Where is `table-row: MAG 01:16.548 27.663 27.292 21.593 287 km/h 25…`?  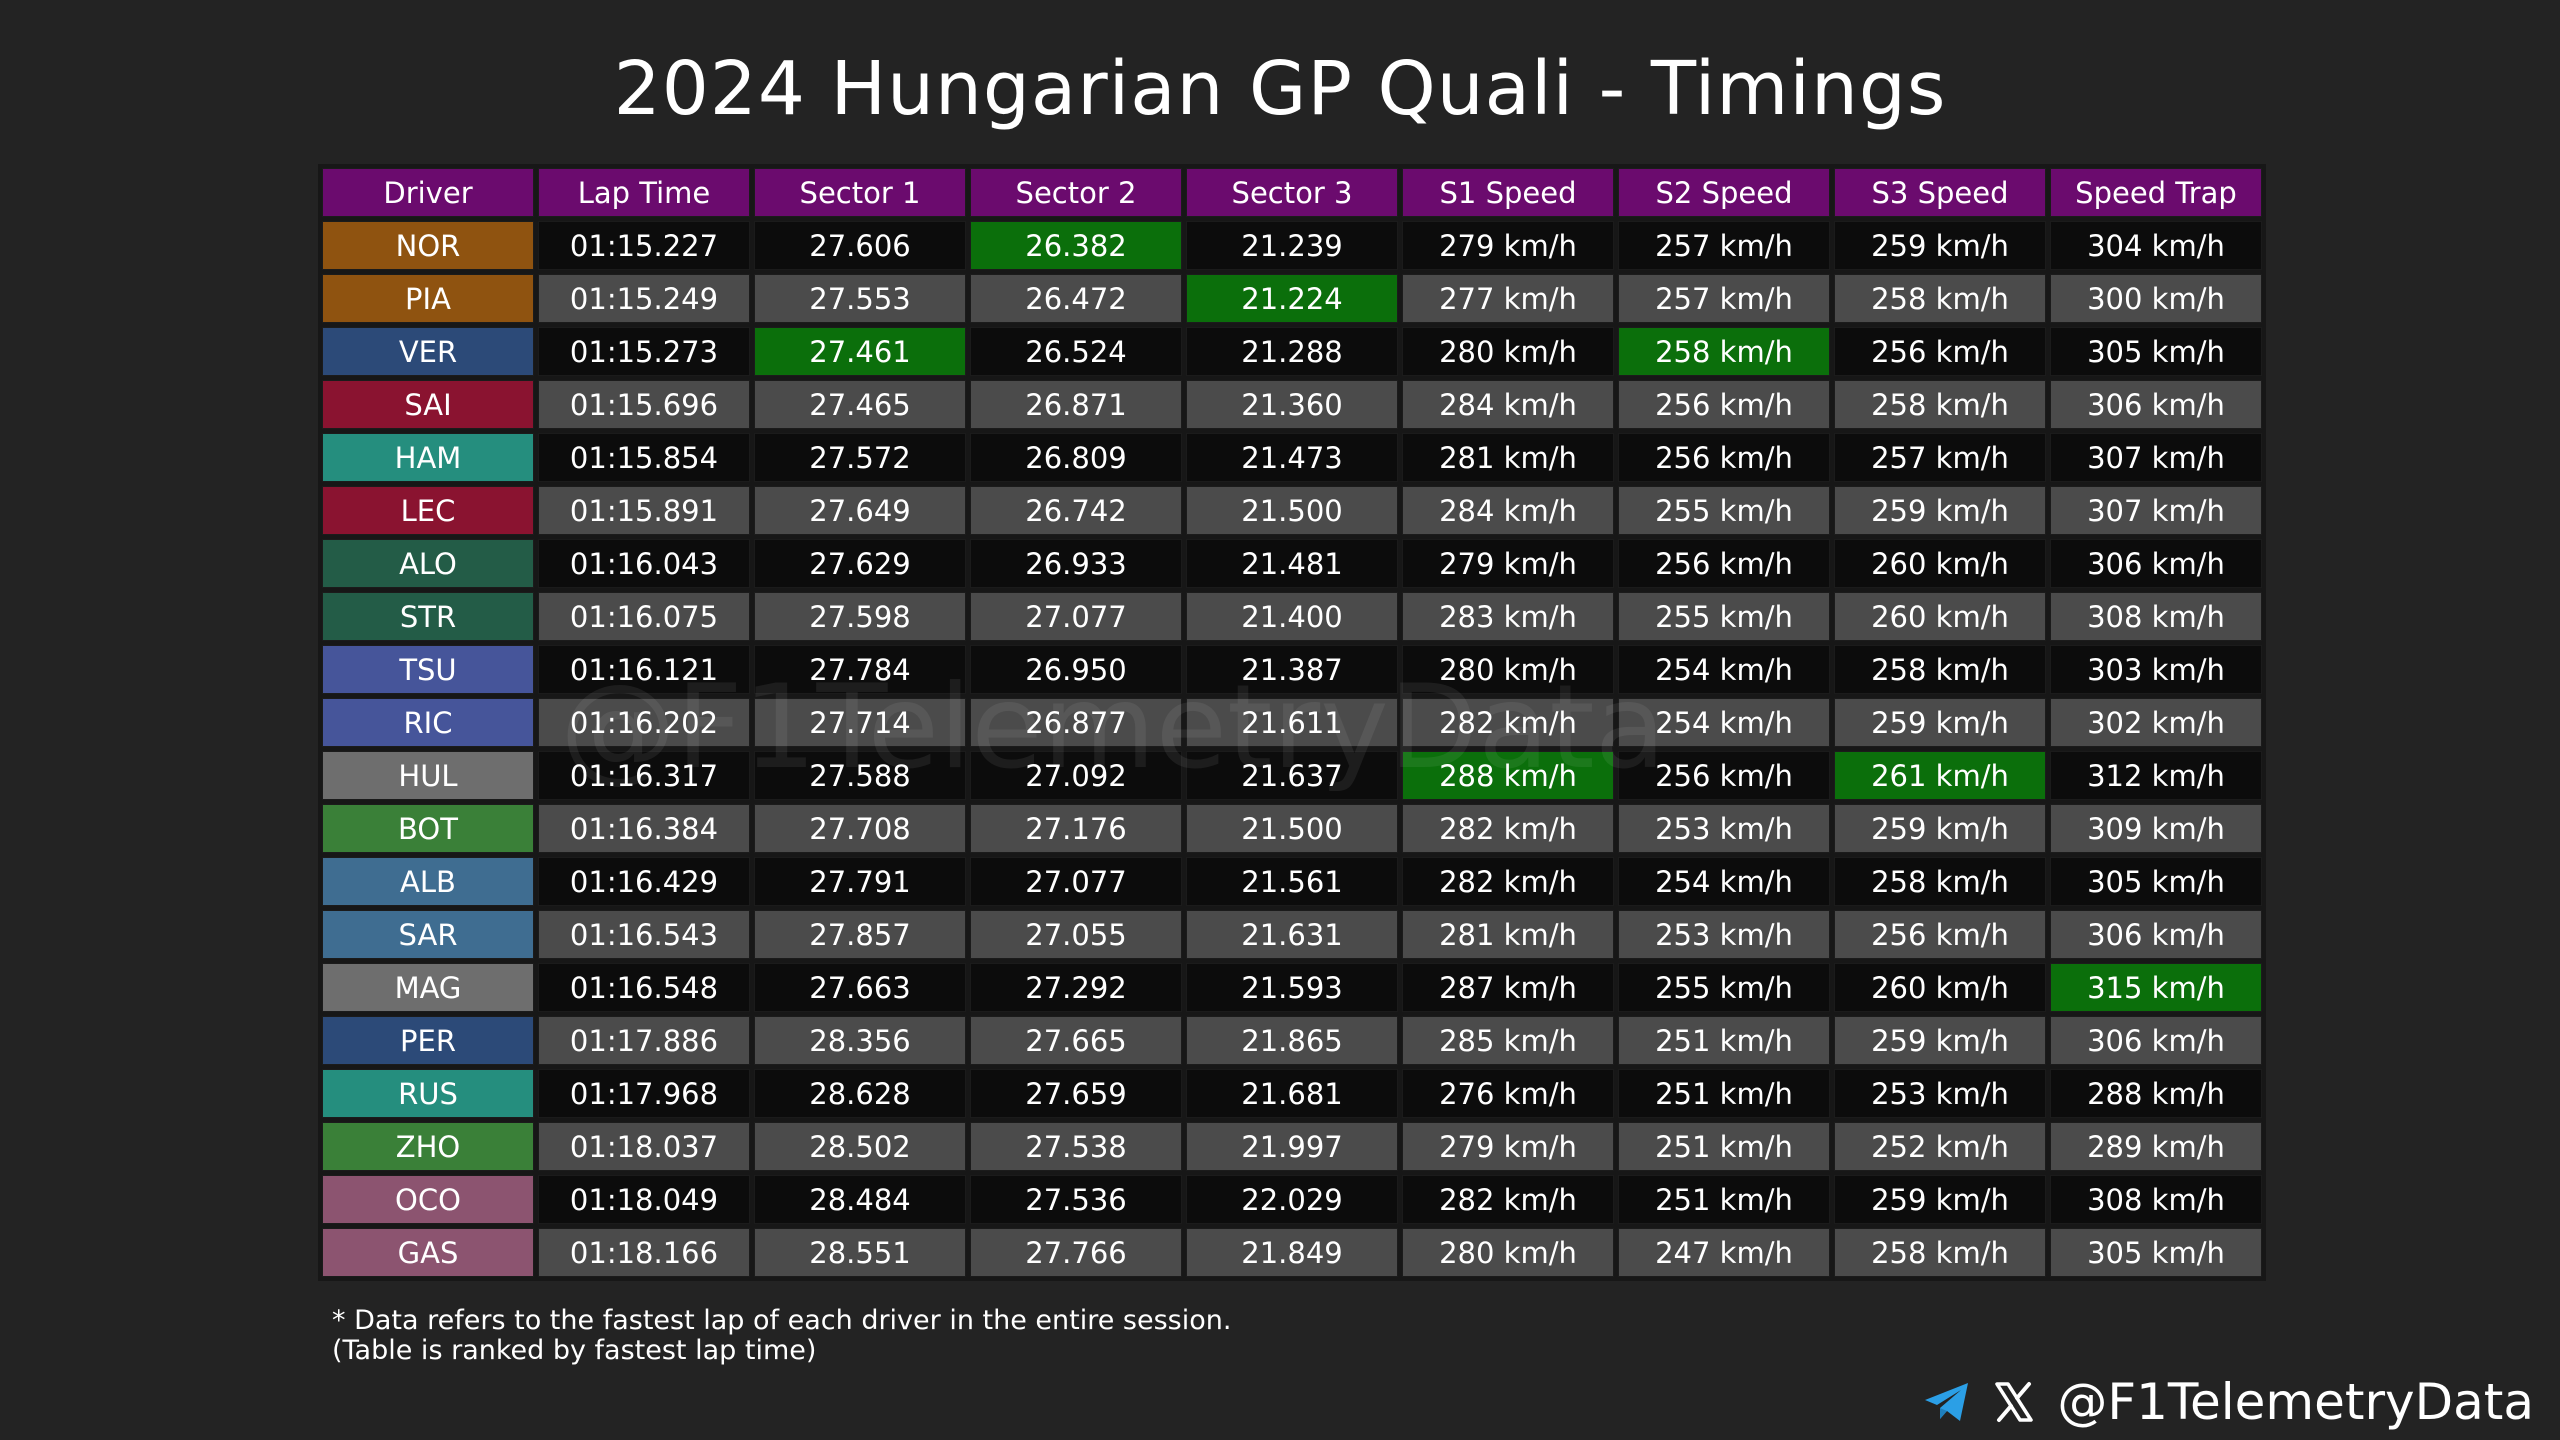 table-row: MAG 01:16.548 27.663 27.292 21.593 287 km/h 25… is located at coordinates (1292, 987).